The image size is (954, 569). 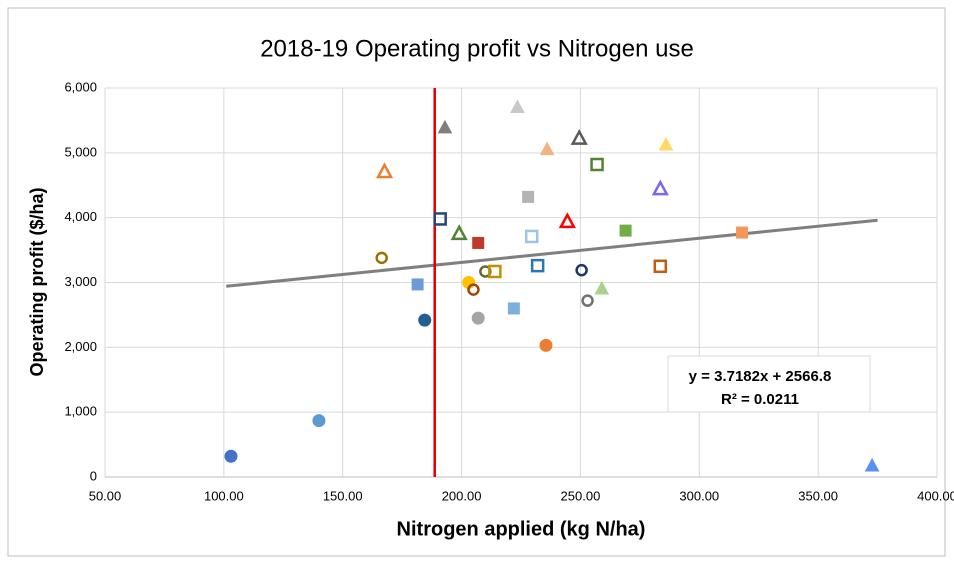 What do you see at coordinates (760, 399) in the screenshot?
I see `trendline-r2: R² = 0.0211` at bounding box center [760, 399].